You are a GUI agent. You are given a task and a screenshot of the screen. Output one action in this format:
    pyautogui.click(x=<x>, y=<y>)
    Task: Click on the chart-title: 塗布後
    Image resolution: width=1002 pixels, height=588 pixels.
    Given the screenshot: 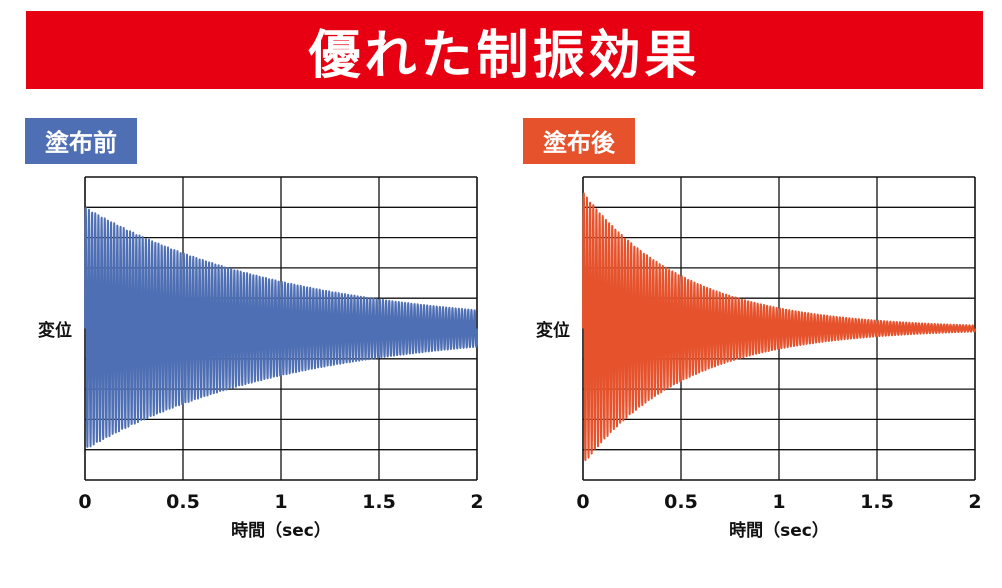 What is the action you would take?
    pyautogui.click(x=579, y=143)
    